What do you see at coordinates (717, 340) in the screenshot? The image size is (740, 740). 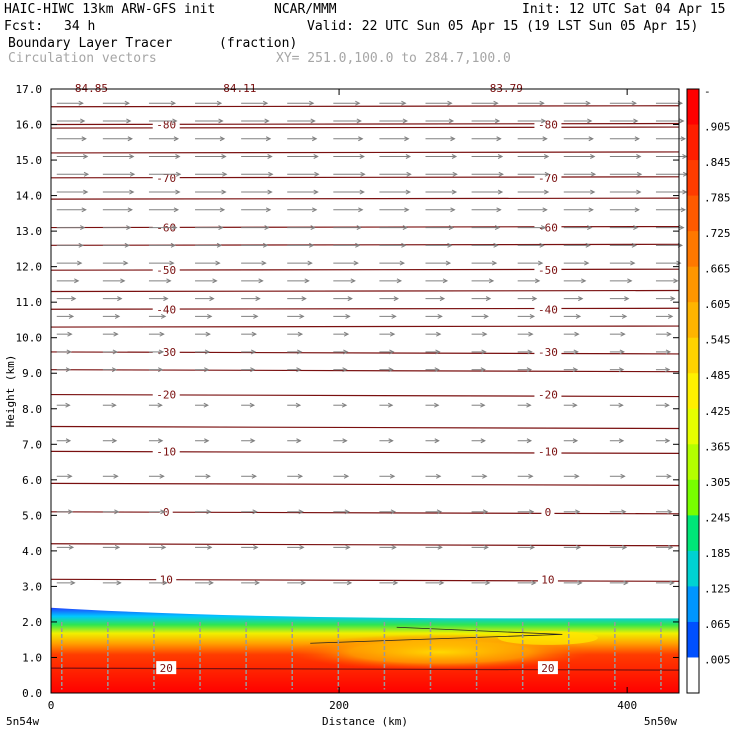 I see `colorbar-label: .545` at bounding box center [717, 340].